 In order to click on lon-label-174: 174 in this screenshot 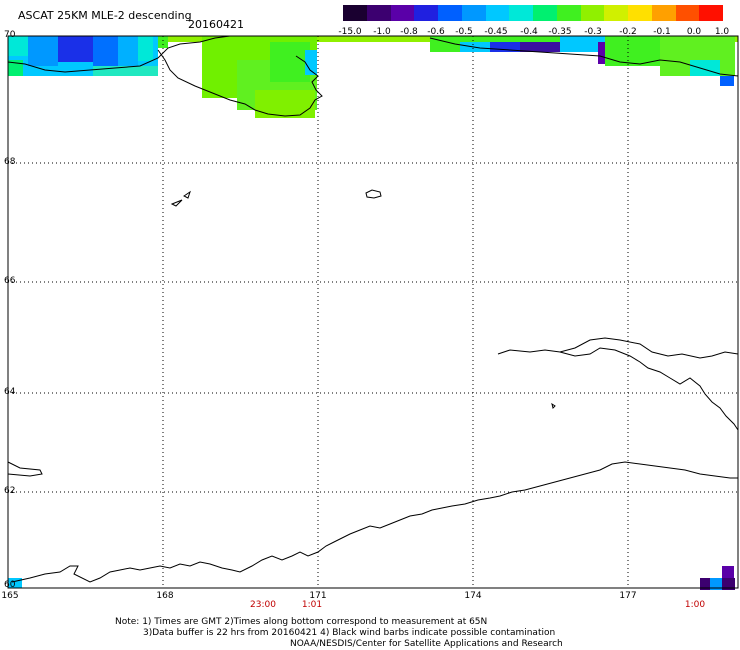, I will do `click(473, 596)`.